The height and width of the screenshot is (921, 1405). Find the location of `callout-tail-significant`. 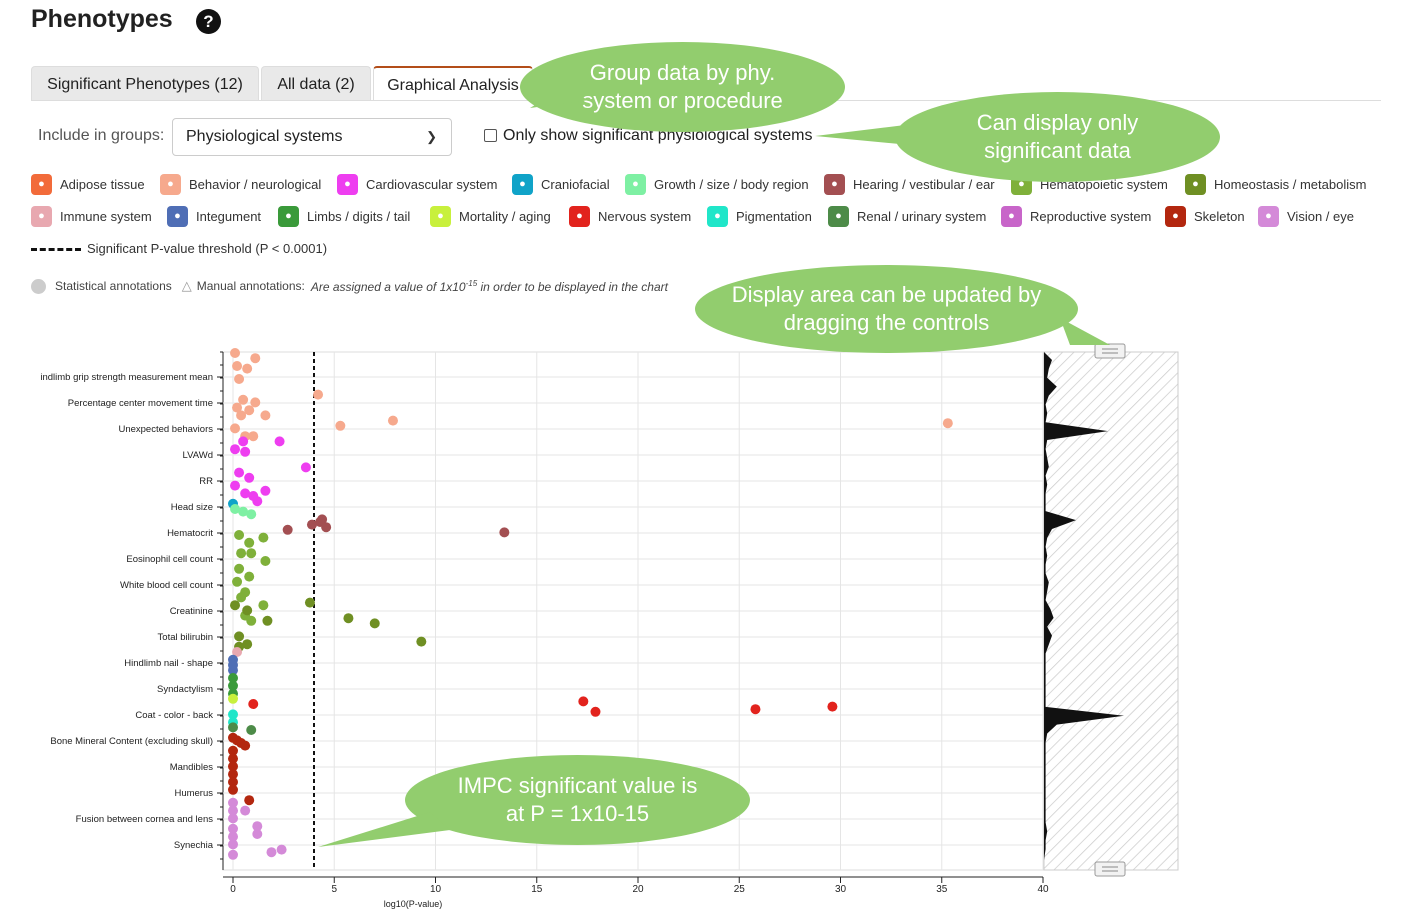

callout-tail-significant is located at coordinates (862, 135).